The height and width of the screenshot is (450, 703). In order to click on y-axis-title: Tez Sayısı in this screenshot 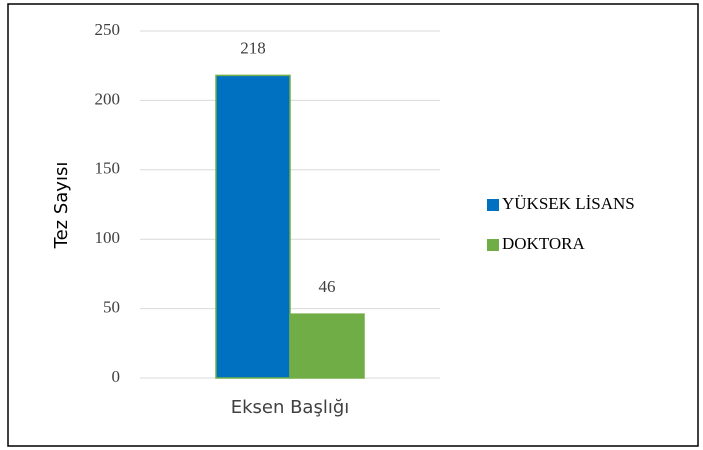, I will do `click(61, 206)`.